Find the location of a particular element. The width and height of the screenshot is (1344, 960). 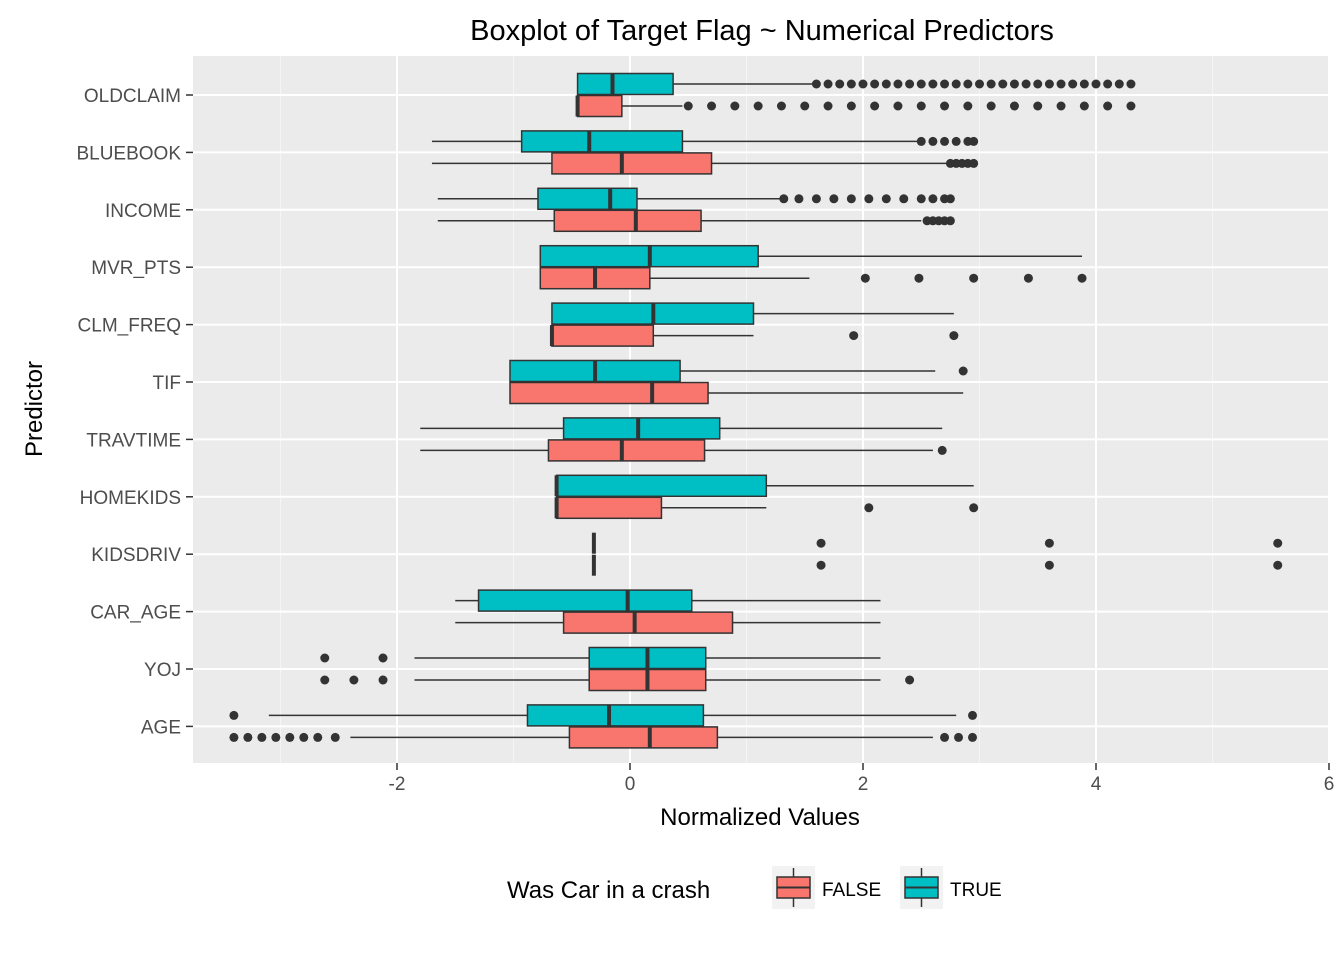

box-false-oldclaim is located at coordinates (855, 106).